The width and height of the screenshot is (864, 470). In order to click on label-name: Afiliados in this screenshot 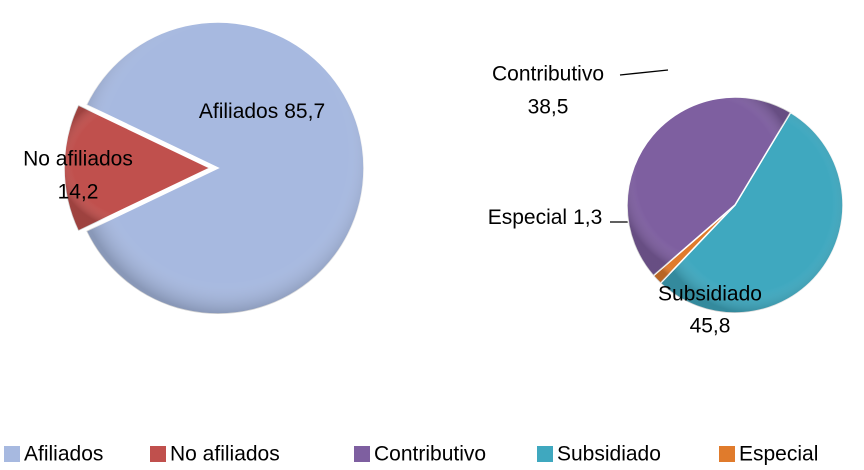, I will do `click(238, 111)`.